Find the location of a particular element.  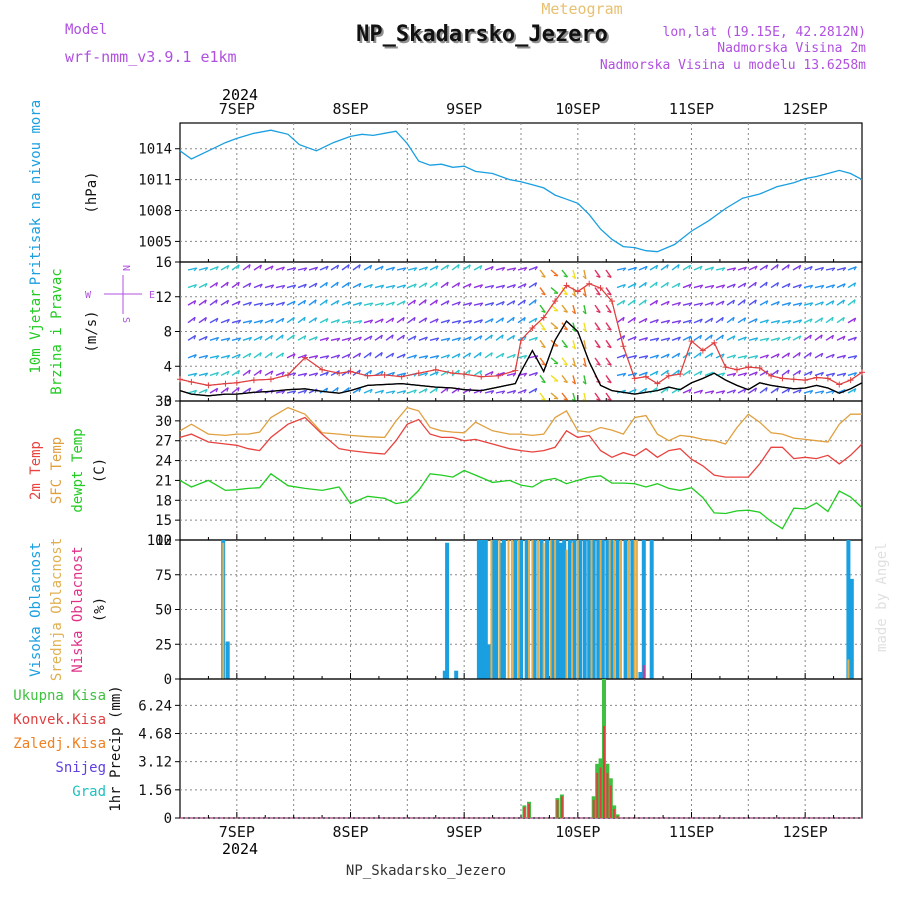

ytick-label: 1011 is located at coordinates (155, 181).